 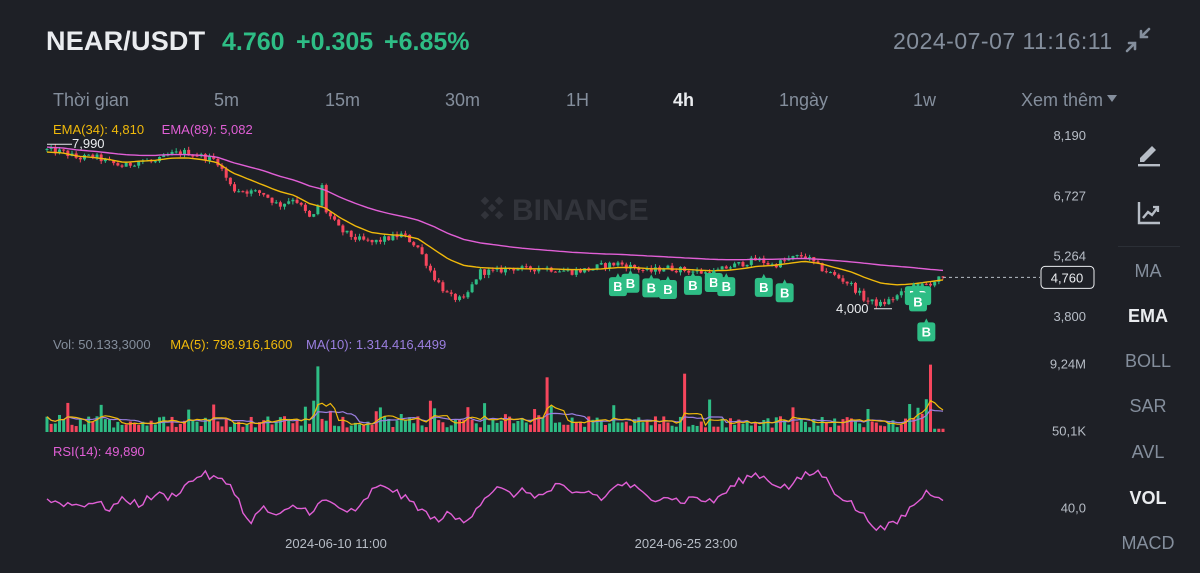 What do you see at coordinates (686, 543) in the screenshot?
I see `time-axis-tick: 2024-06-25 23:00` at bounding box center [686, 543].